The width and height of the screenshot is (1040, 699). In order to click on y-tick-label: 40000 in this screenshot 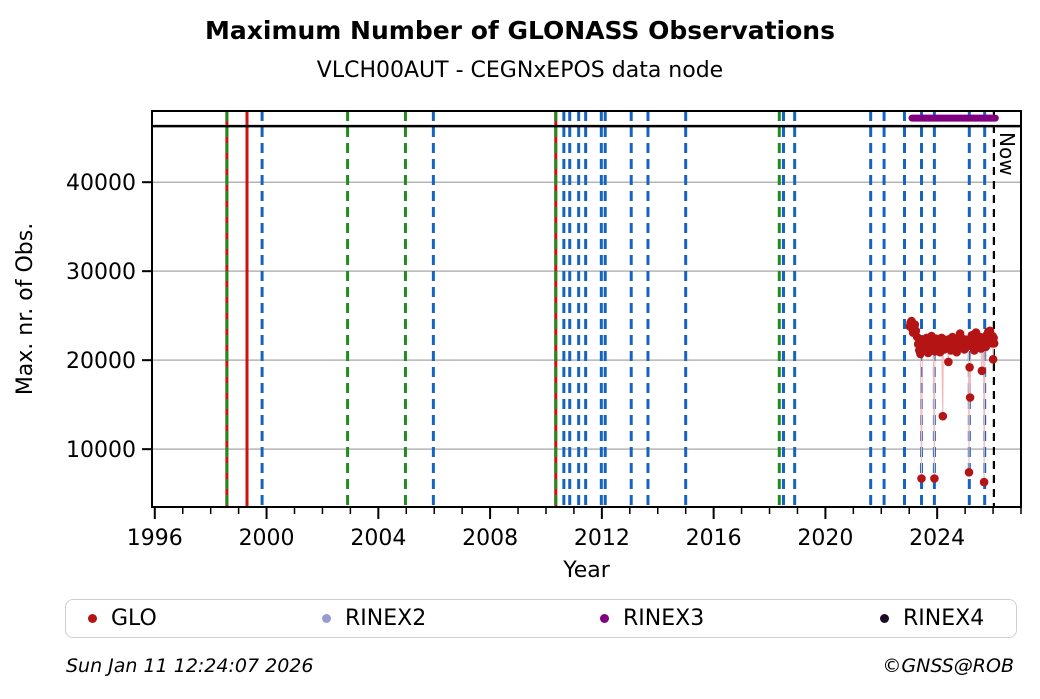, I will do `click(101, 183)`.